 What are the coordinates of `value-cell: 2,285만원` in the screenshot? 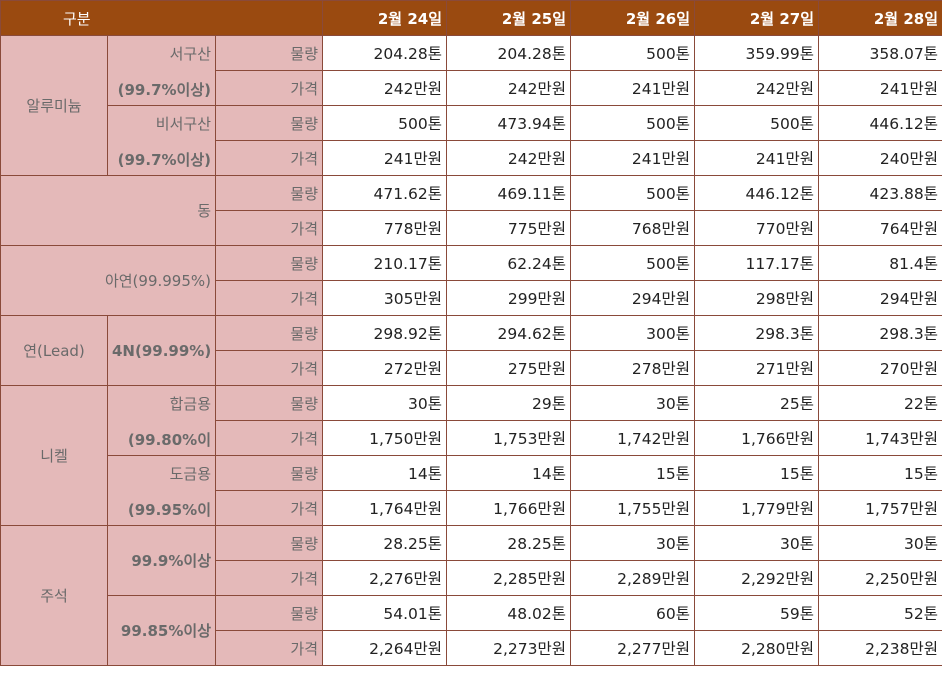 It's located at (509, 578).